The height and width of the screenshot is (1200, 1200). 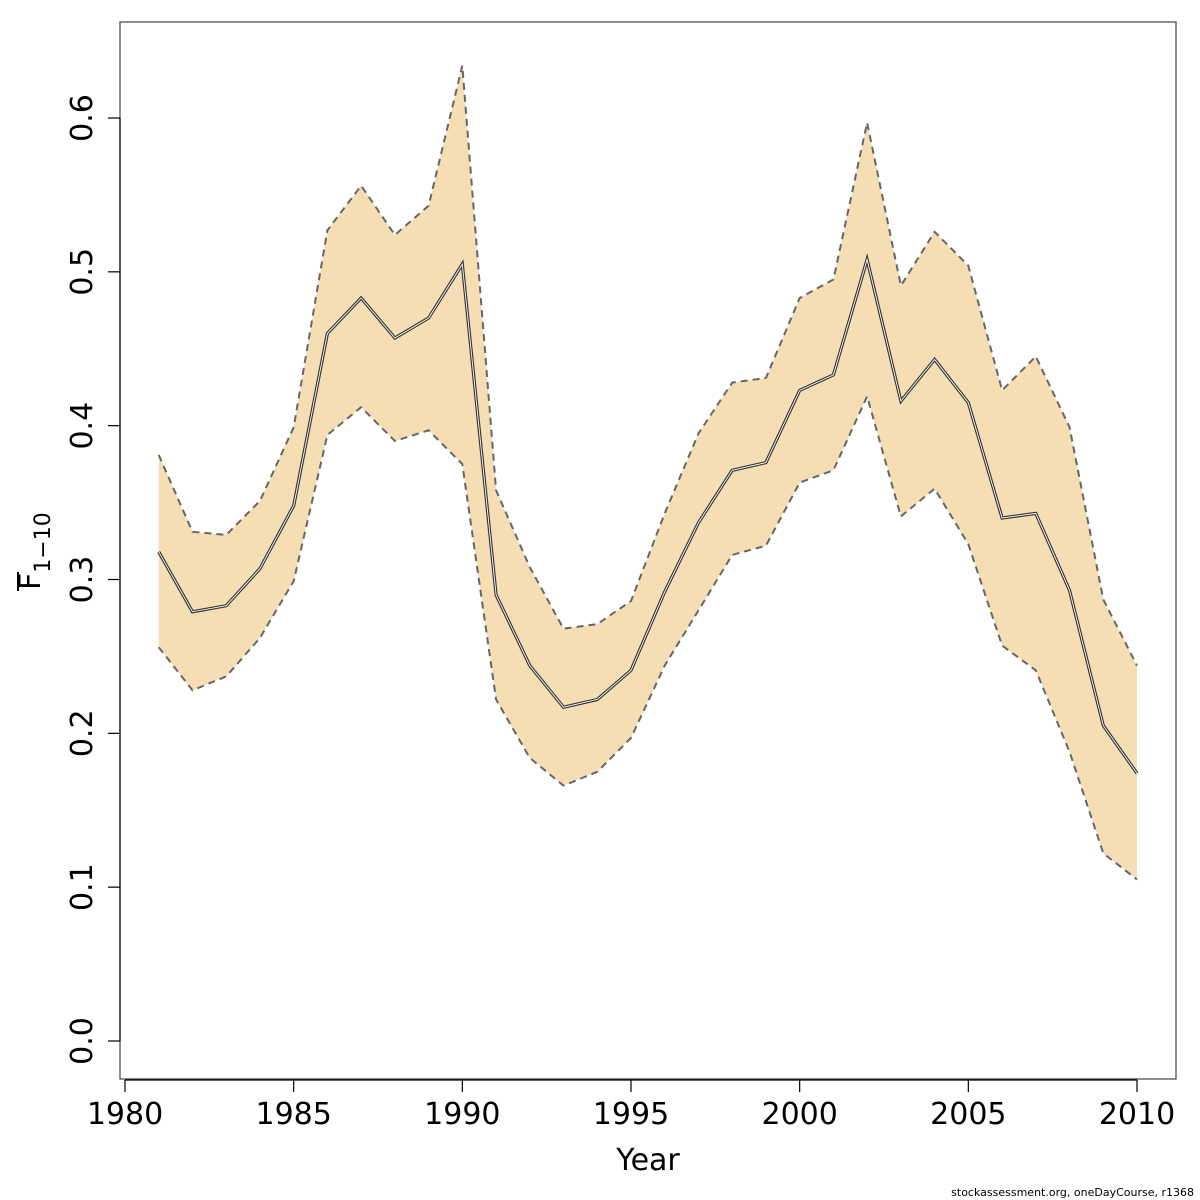 I want to click on x-tick-label: 1990, so click(x=462, y=1114).